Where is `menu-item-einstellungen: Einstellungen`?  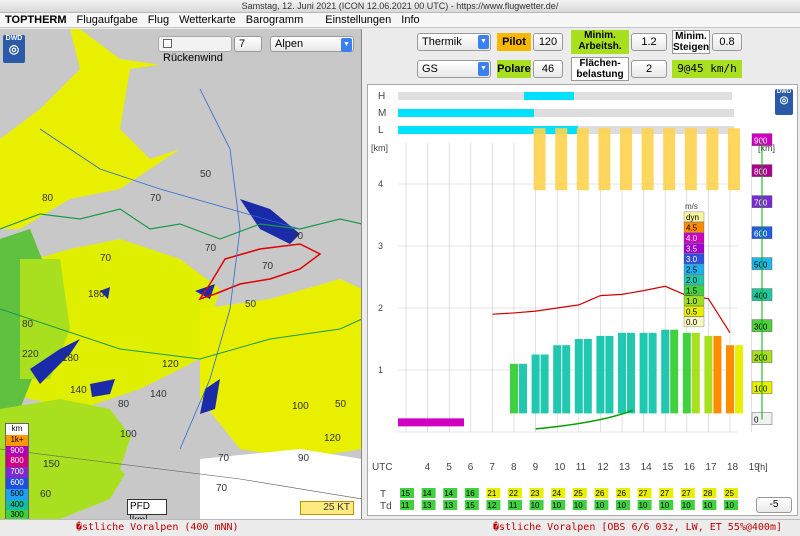
menu-item-einstellungen: Einstellungen is located at coordinates (358, 20).